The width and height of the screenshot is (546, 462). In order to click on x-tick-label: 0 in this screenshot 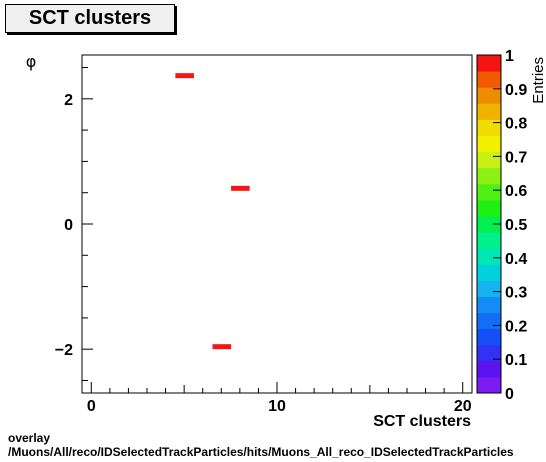, I will do `click(91, 406)`.